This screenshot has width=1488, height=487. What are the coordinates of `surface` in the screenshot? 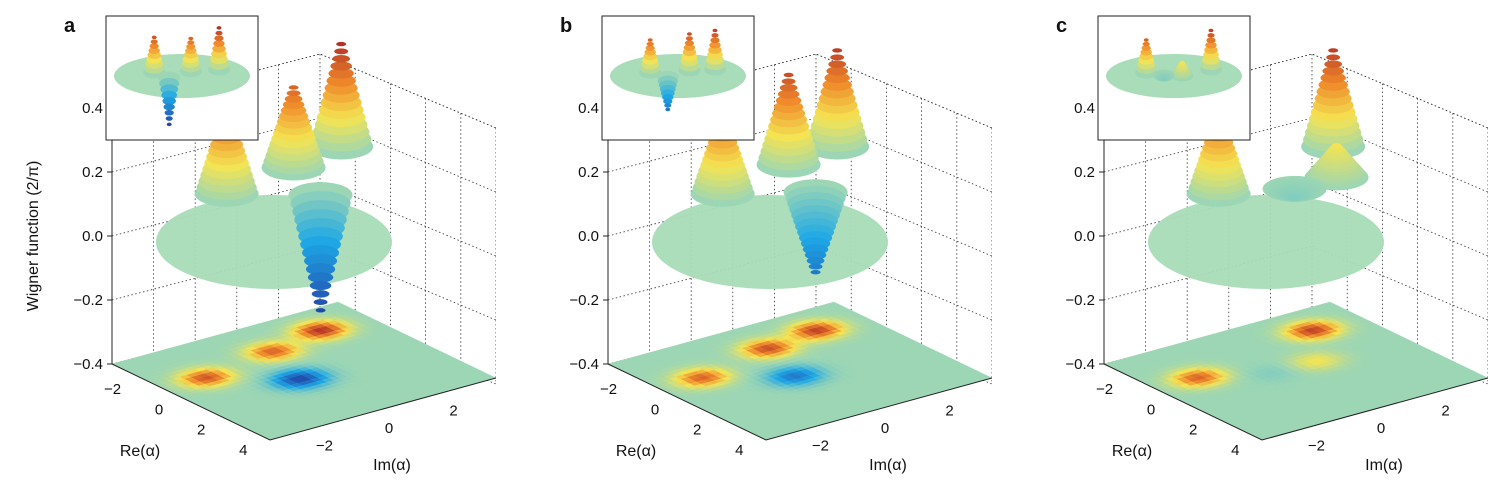 It's located at (770, 168).